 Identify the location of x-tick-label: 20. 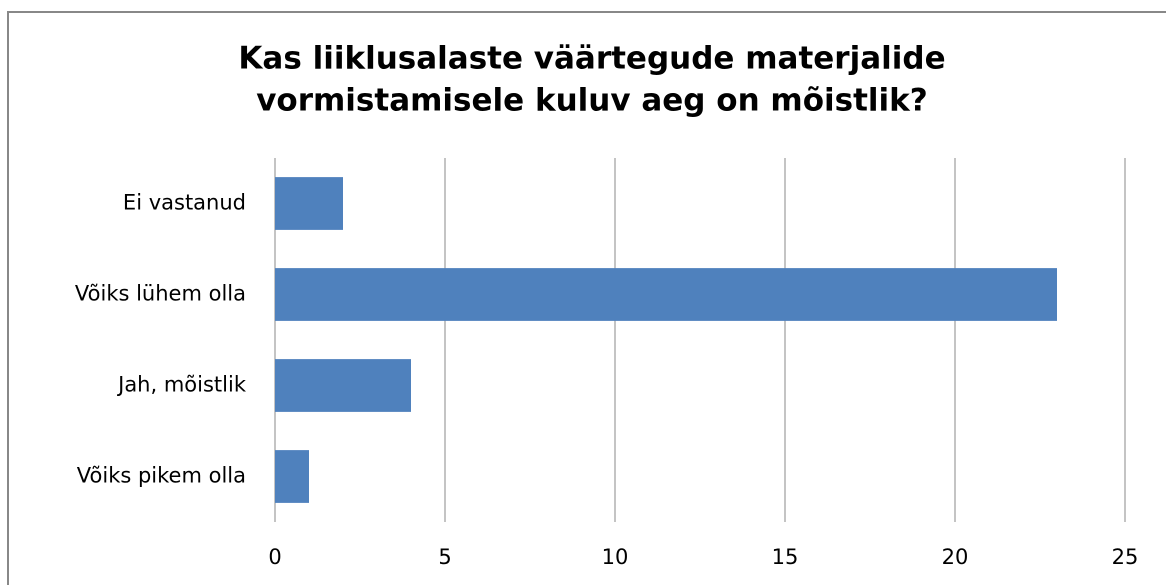
(955, 557).